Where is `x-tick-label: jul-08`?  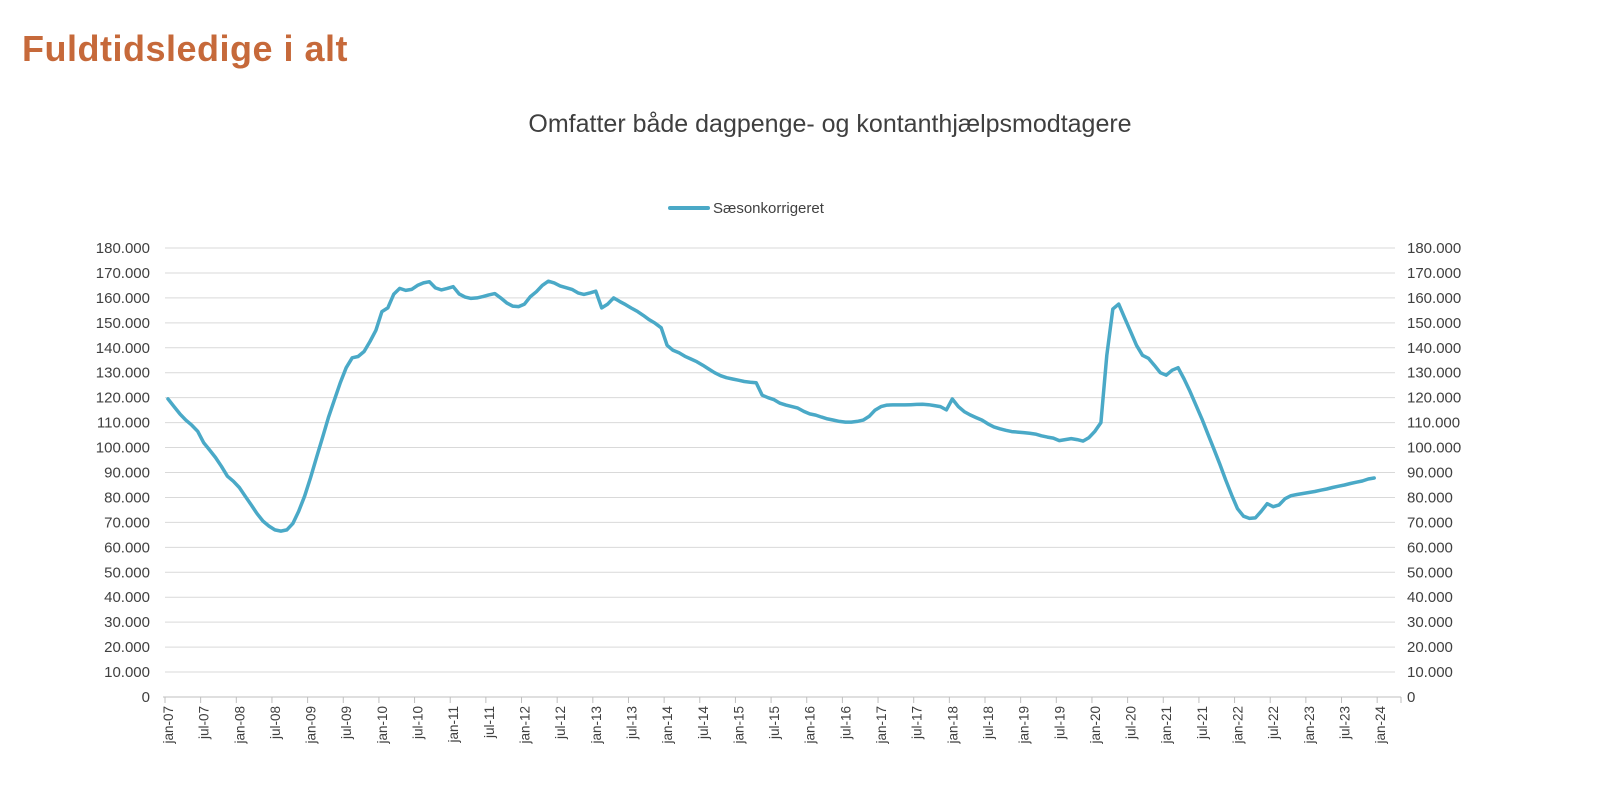
x-tick-label: jul-08 is located at coordinates (275, 723).